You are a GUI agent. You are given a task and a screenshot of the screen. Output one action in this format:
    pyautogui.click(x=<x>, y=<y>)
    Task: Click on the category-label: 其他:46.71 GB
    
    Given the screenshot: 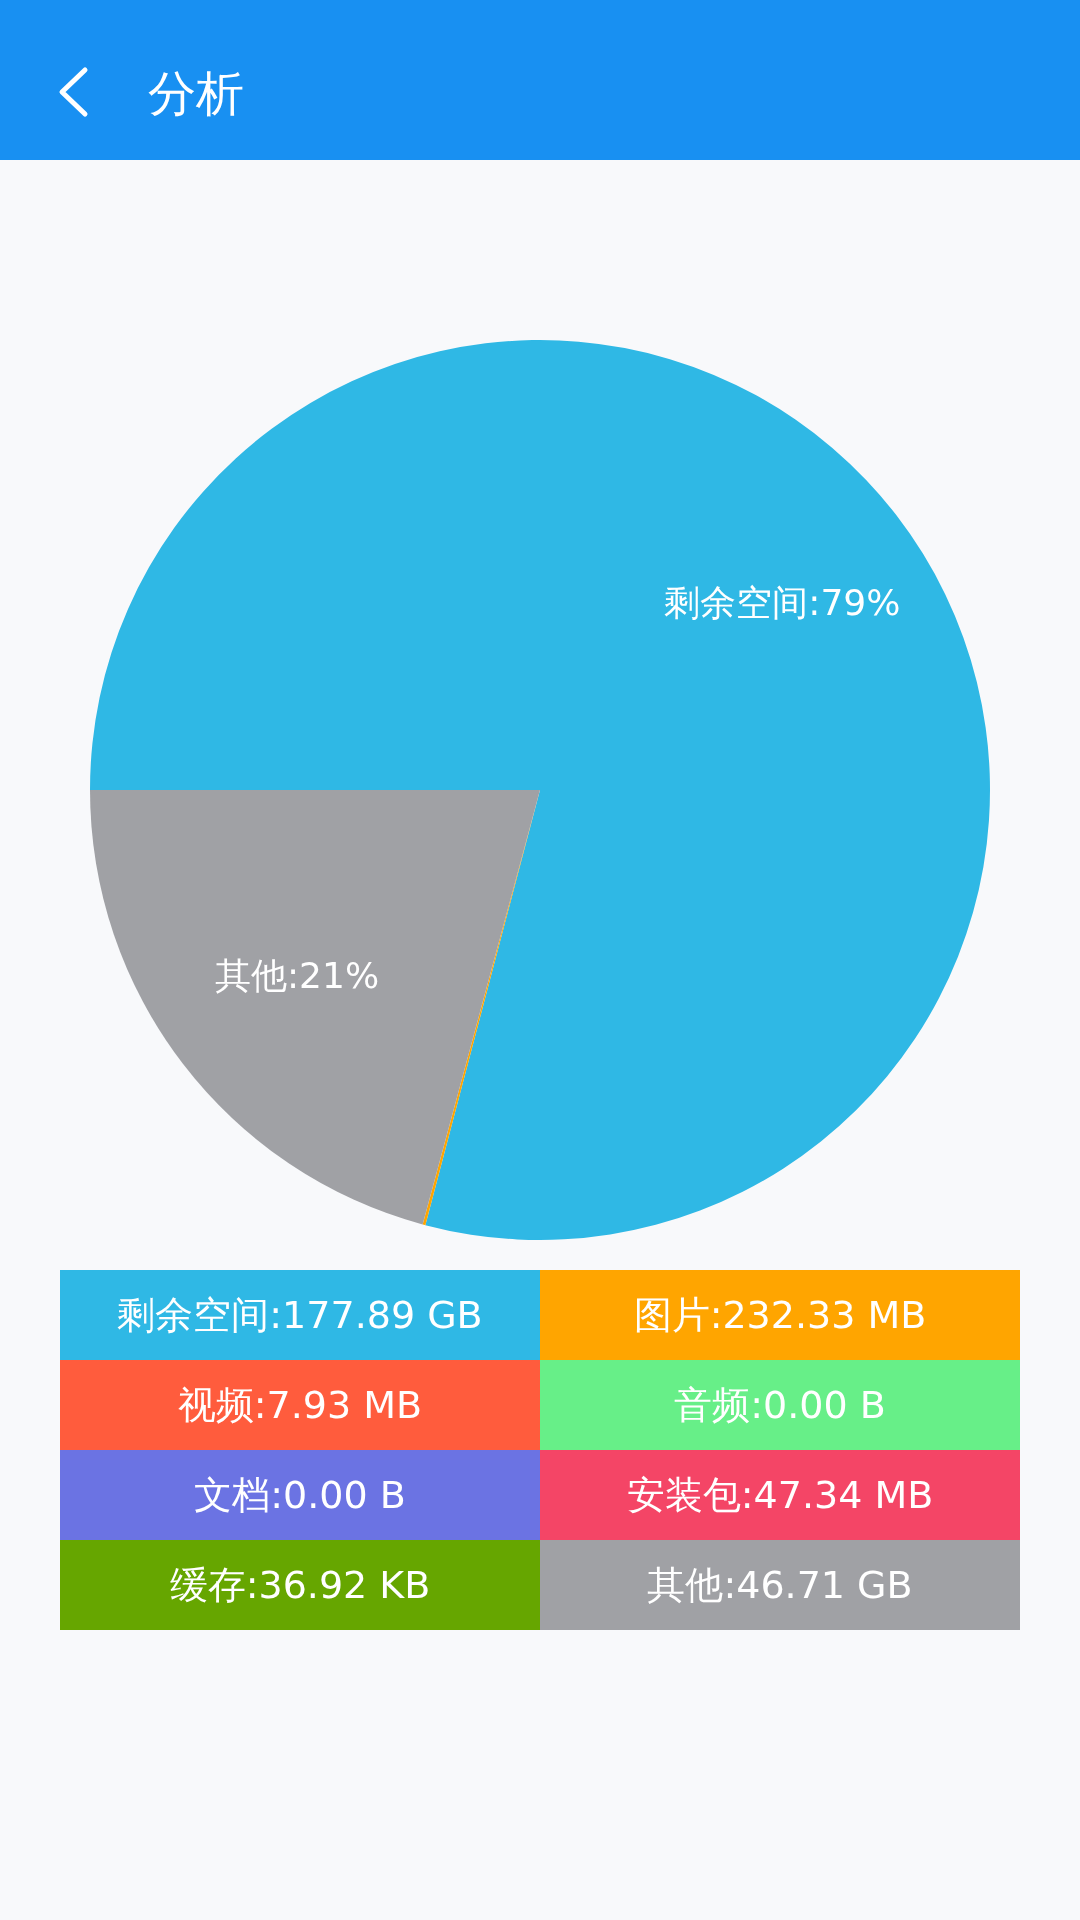 What is the action you would take?
    pyautogui.click(x=780, y=1585)
    